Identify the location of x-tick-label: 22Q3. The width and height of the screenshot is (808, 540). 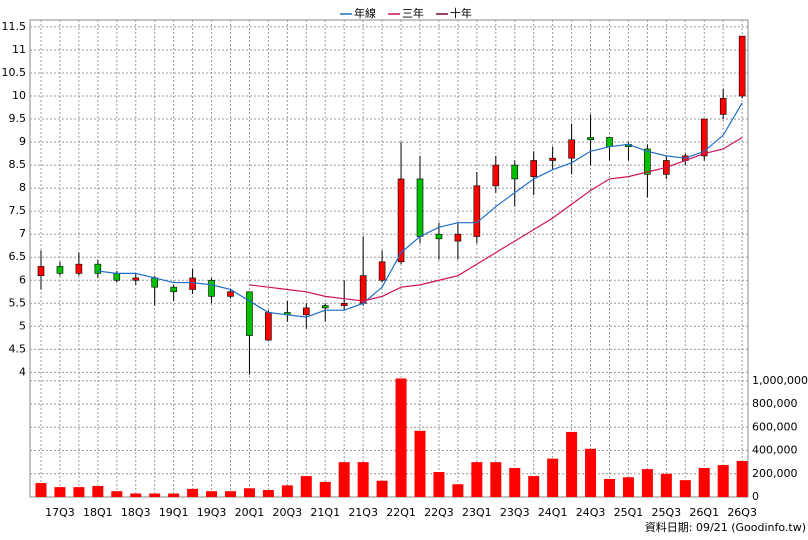
(439, 512).